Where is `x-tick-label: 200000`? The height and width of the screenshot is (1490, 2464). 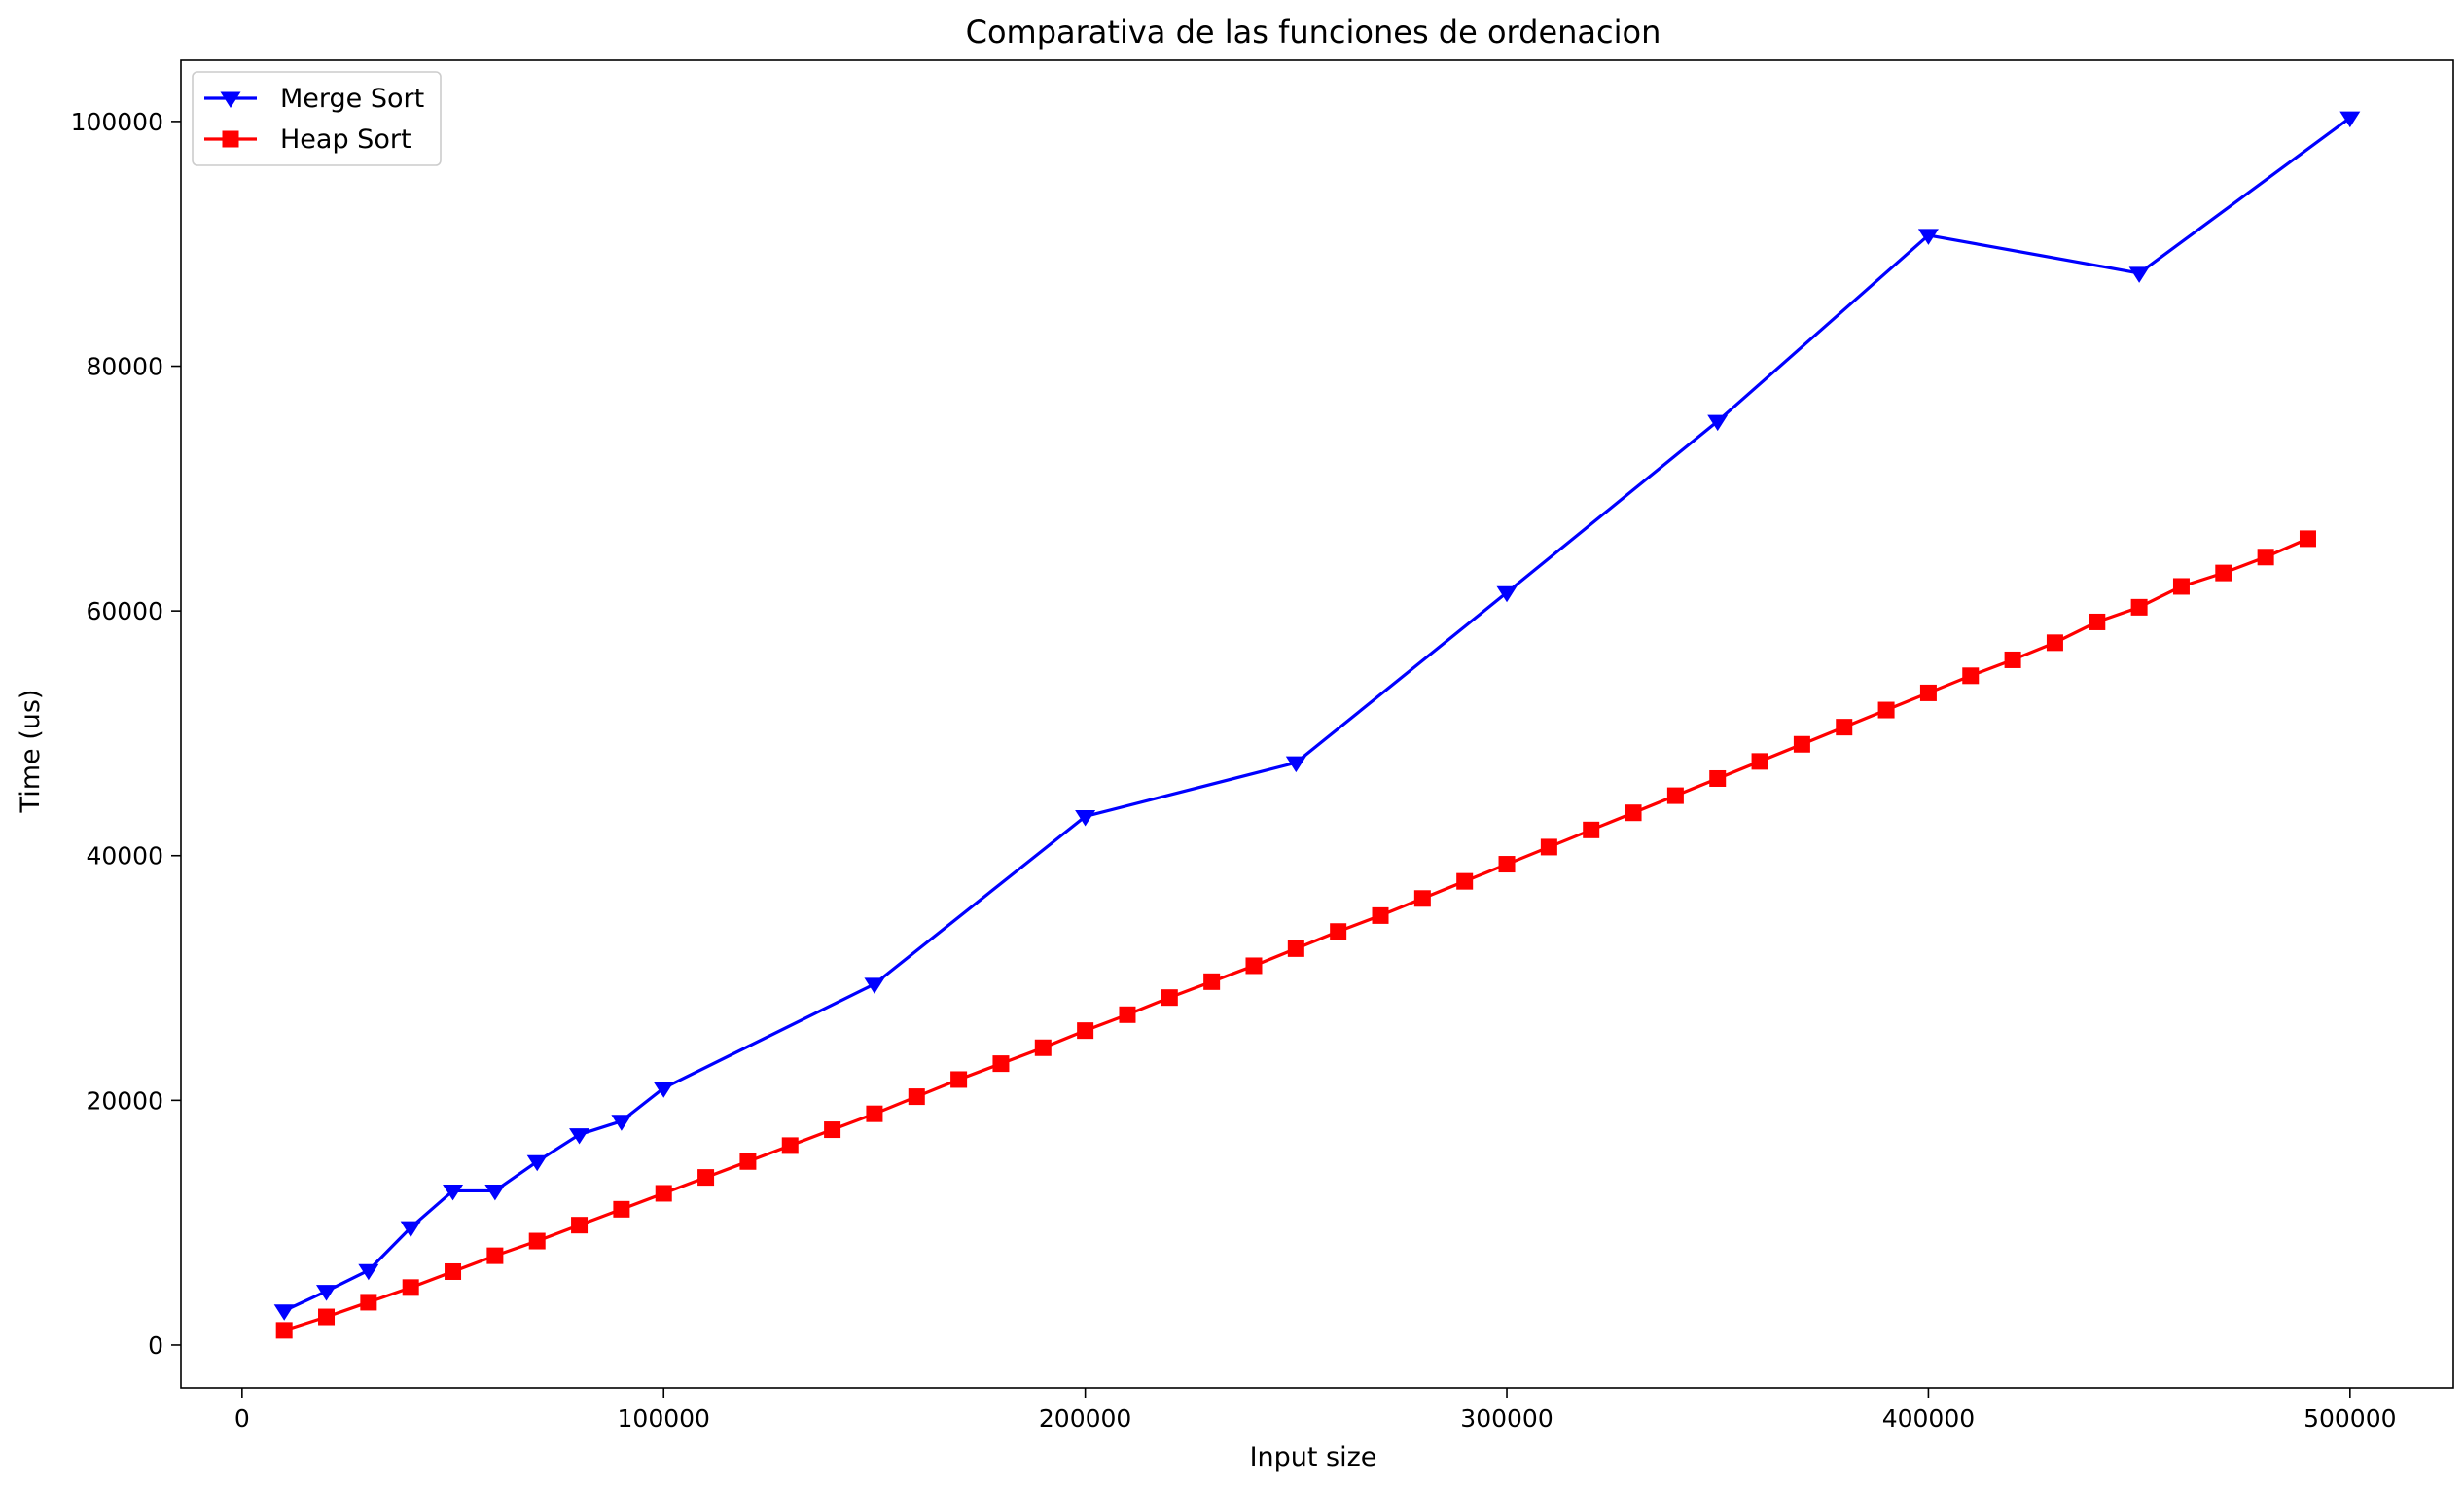 x-tick-label: 200000 is located at coordinates (1085, 1418).